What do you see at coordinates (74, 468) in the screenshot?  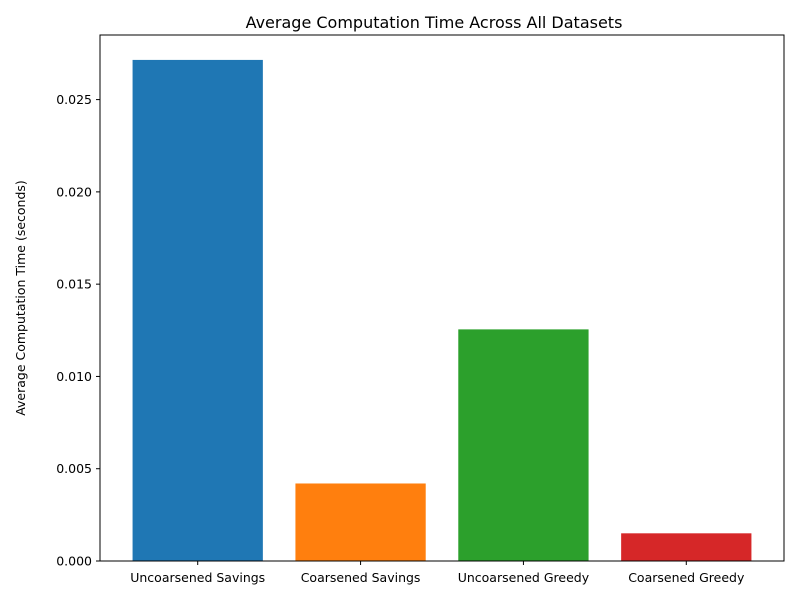 I see `y-tick-label: 0.005` at bounding box center [74, 468].